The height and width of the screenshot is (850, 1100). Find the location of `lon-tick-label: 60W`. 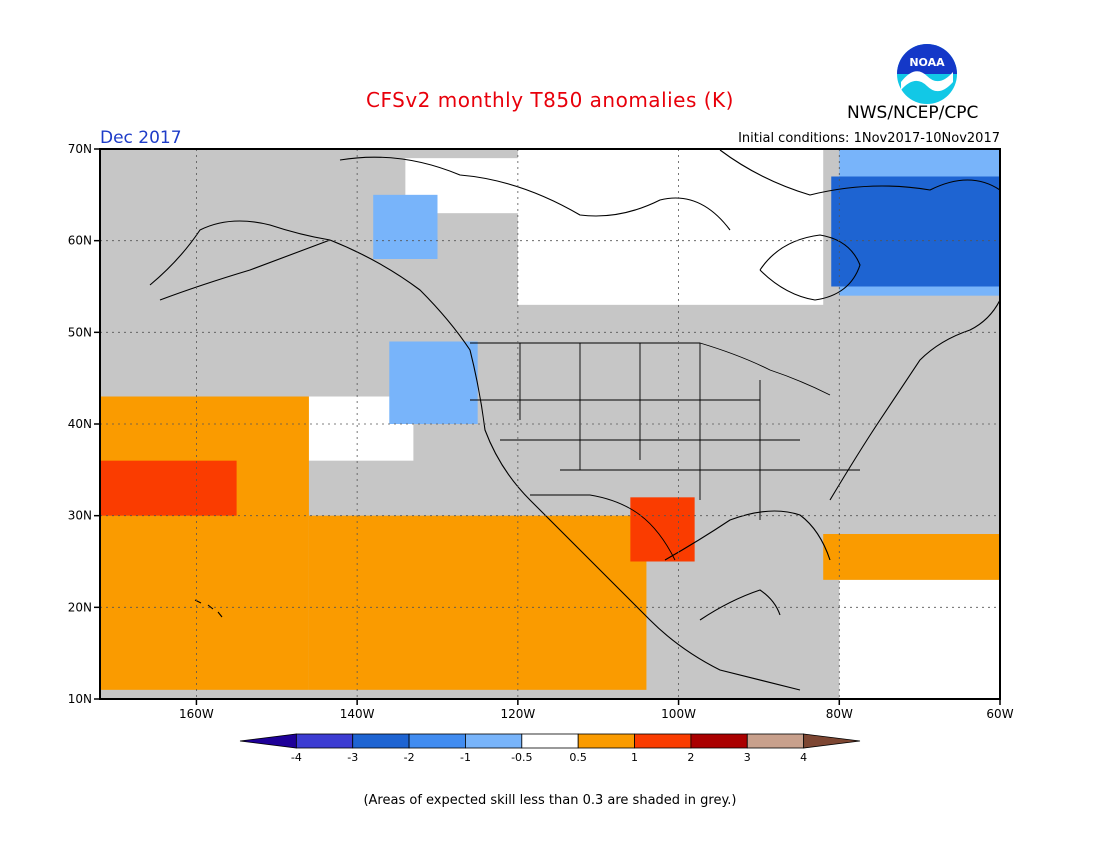

lon-tick-label: 60W is located at coordinates (999, 714).